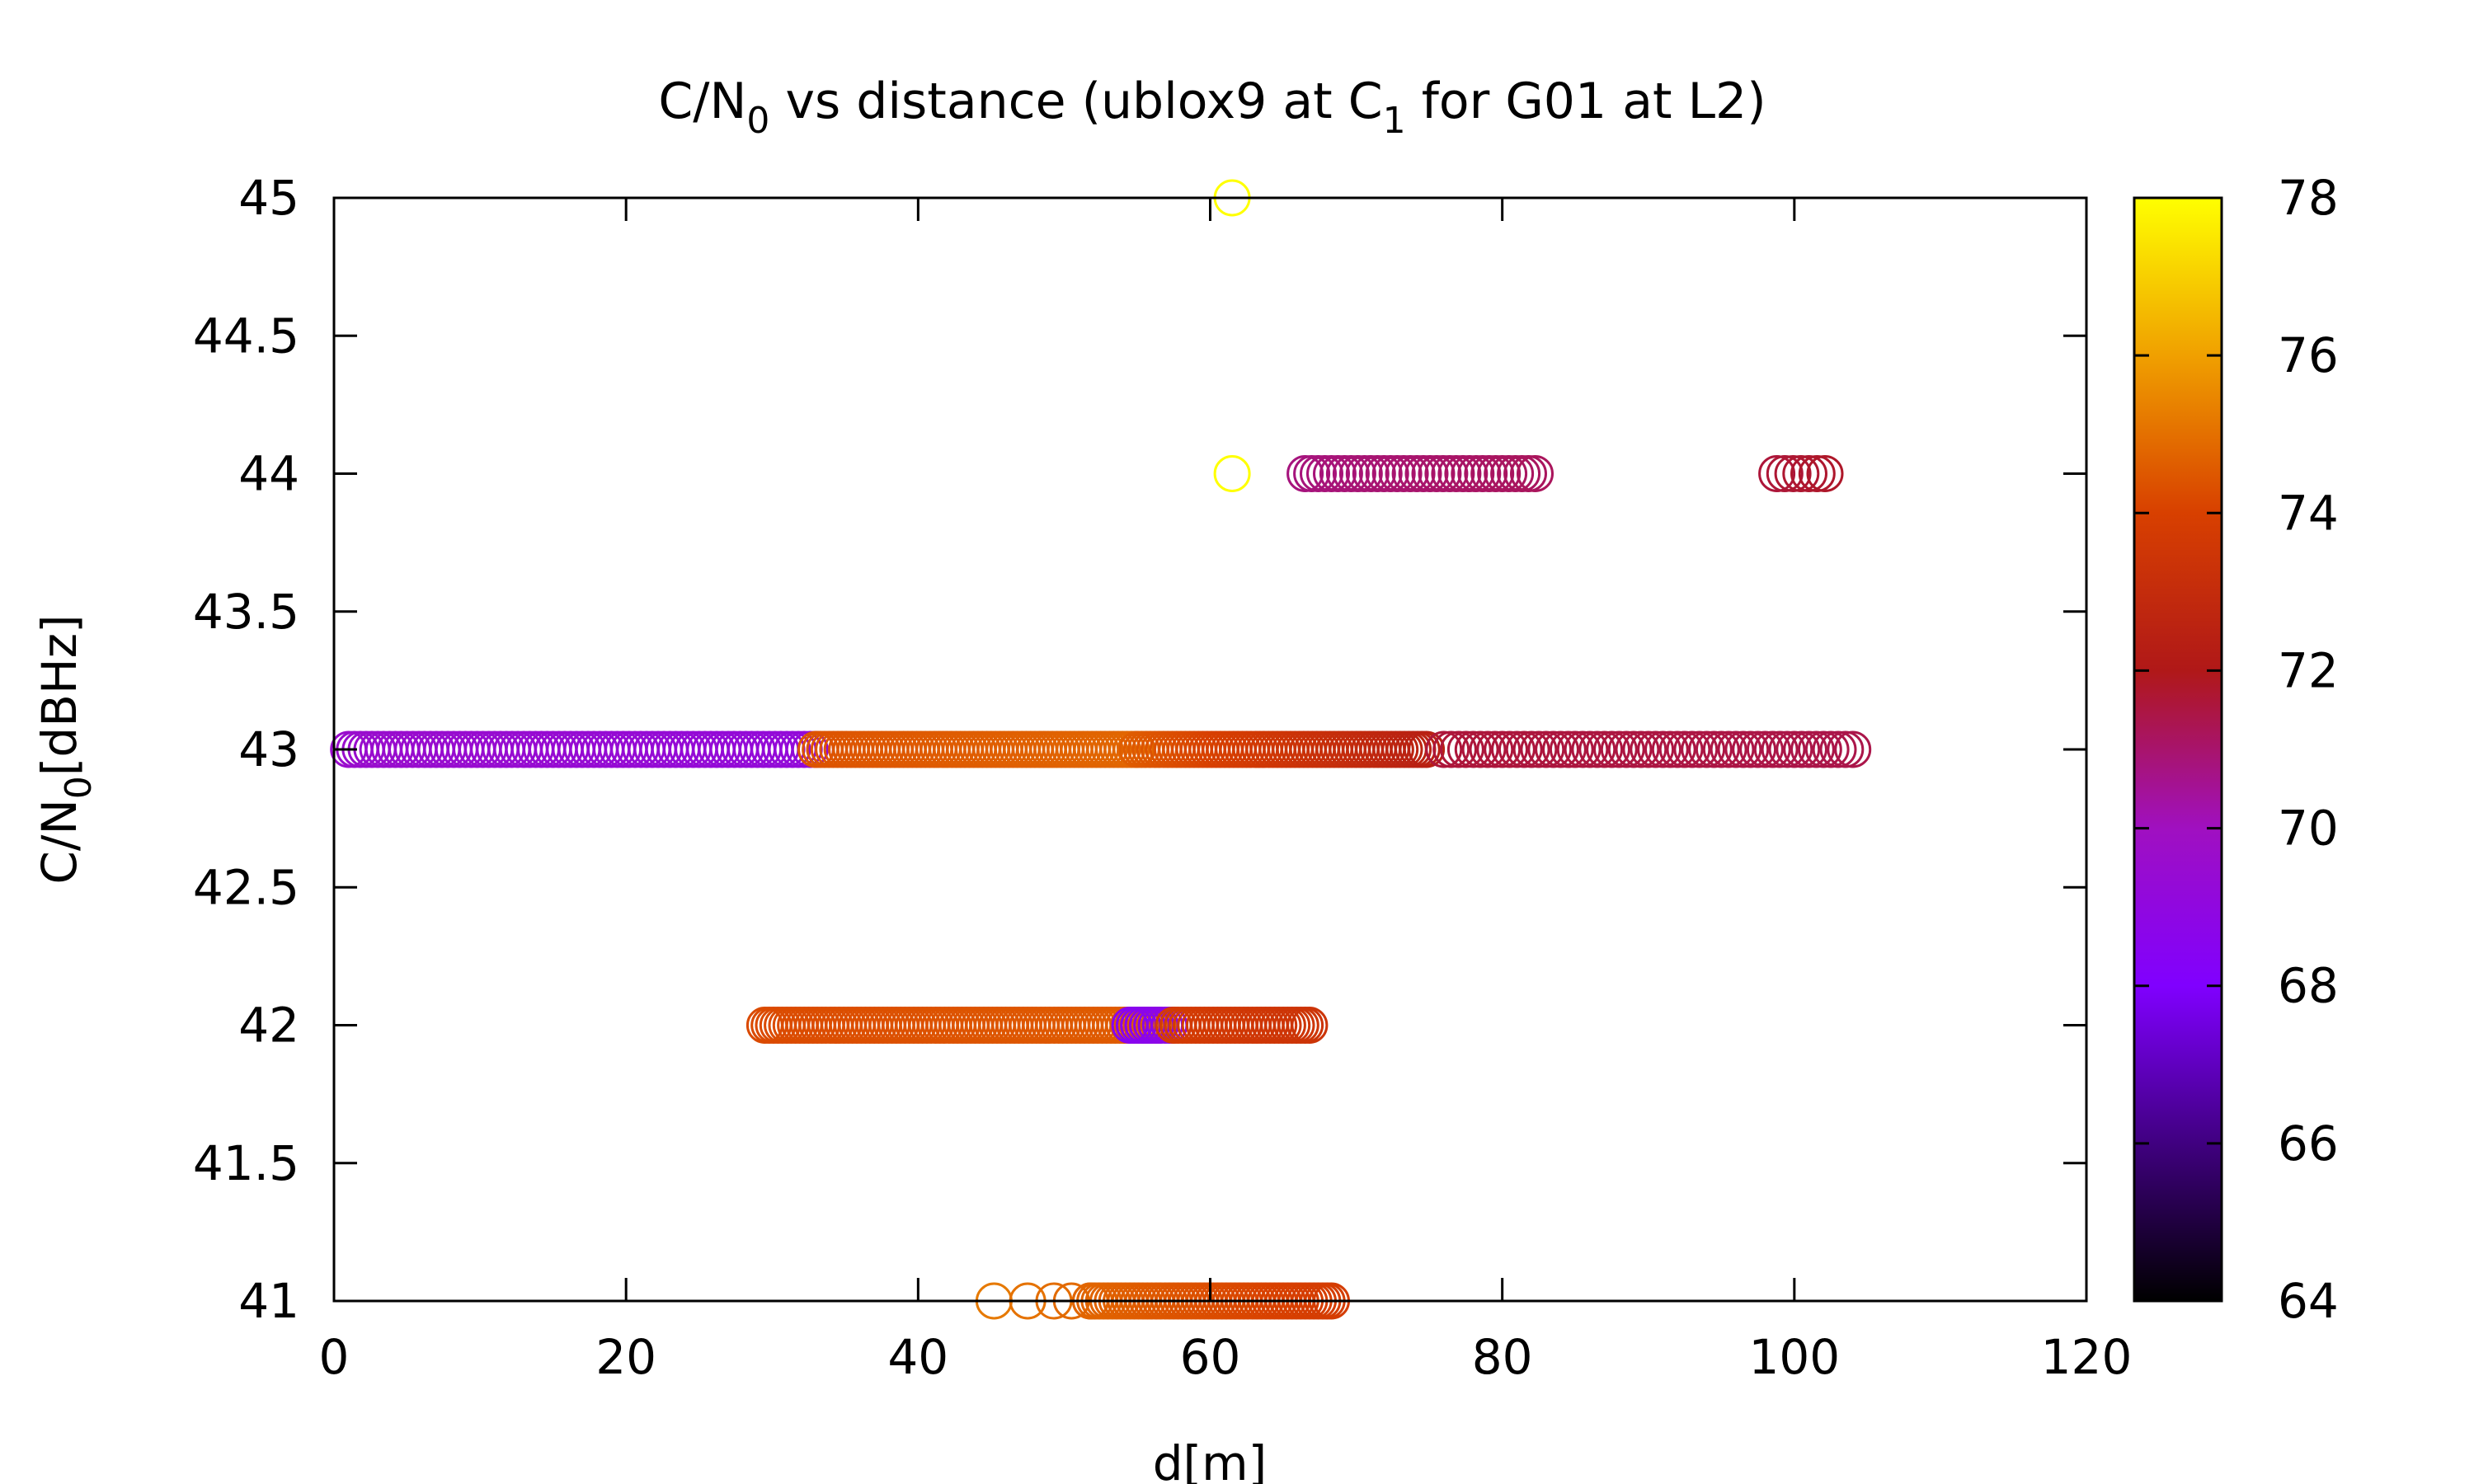  What do you see at coordinates (1210, 1459) in the screenshot?
I see `x-axis-label: d[m]` at bounding box center [1210, 1459].